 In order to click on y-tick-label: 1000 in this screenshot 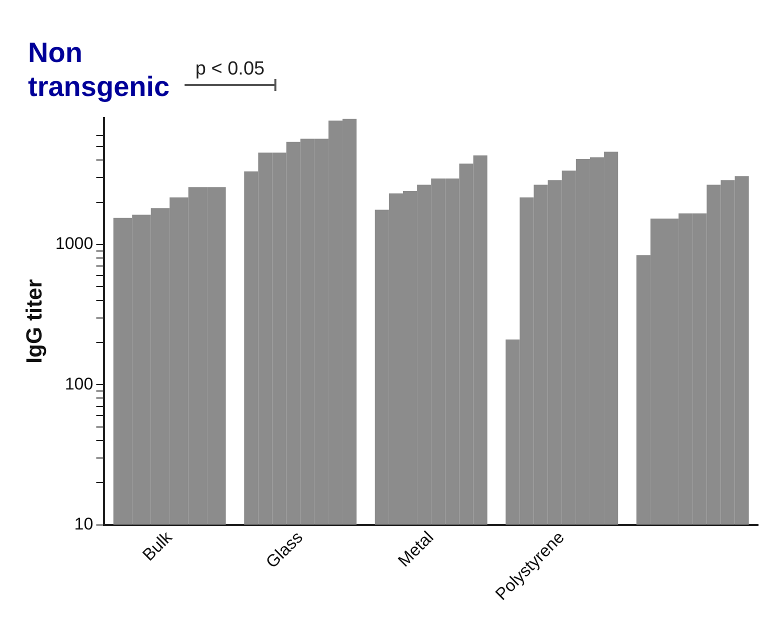, I will do `click(74, 244)`.